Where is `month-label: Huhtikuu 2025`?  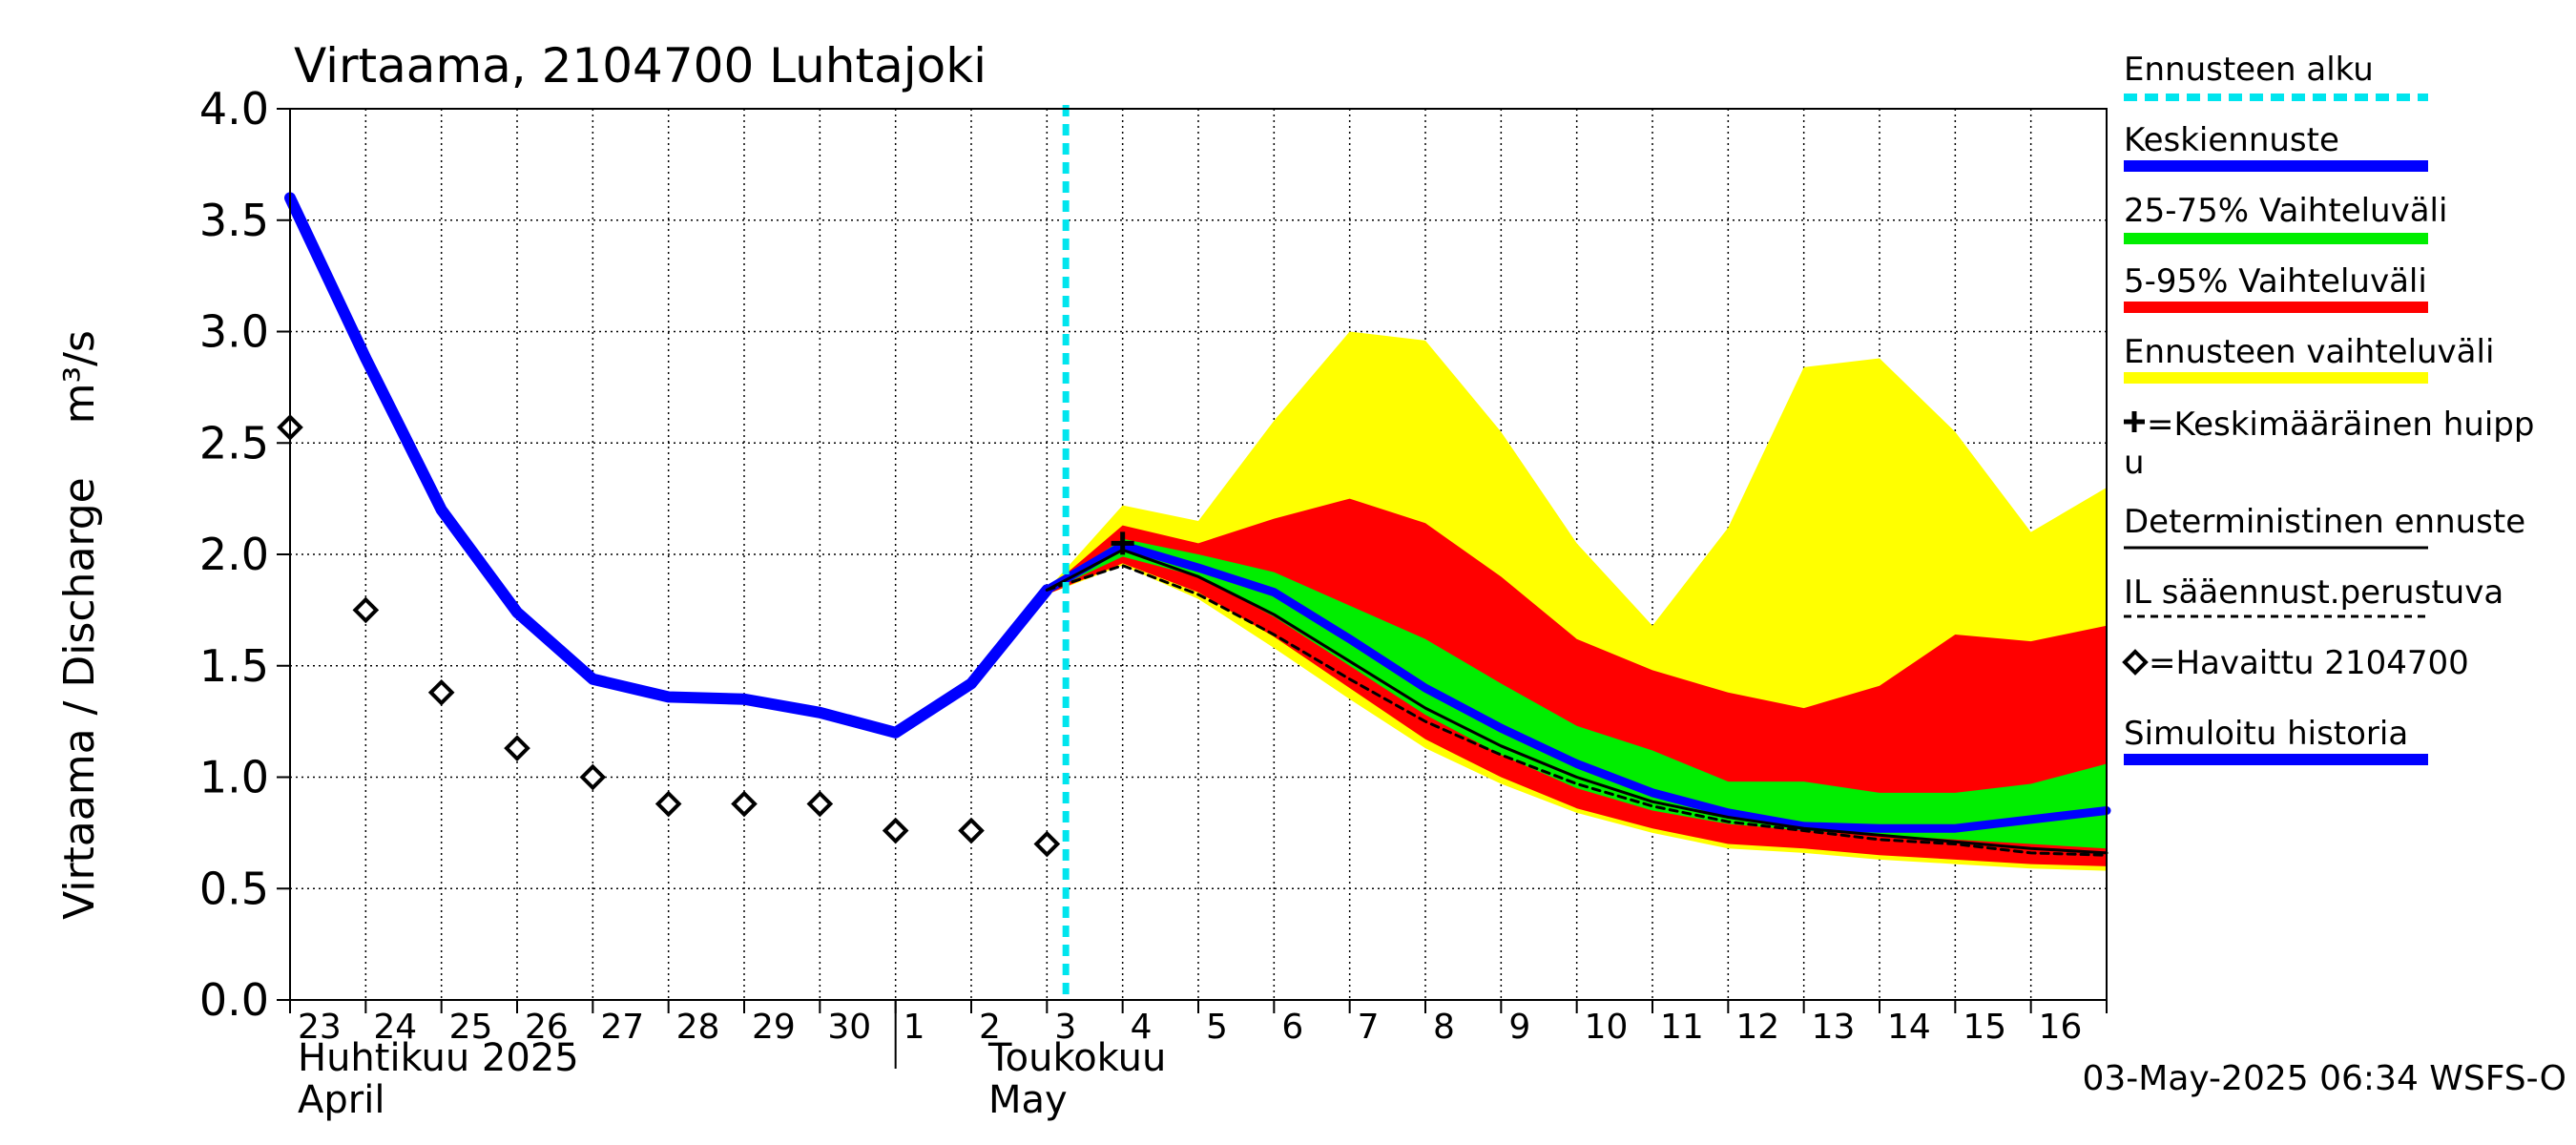
month-label: Huhtikuu 2025 is located at coordinates (438, 1058).